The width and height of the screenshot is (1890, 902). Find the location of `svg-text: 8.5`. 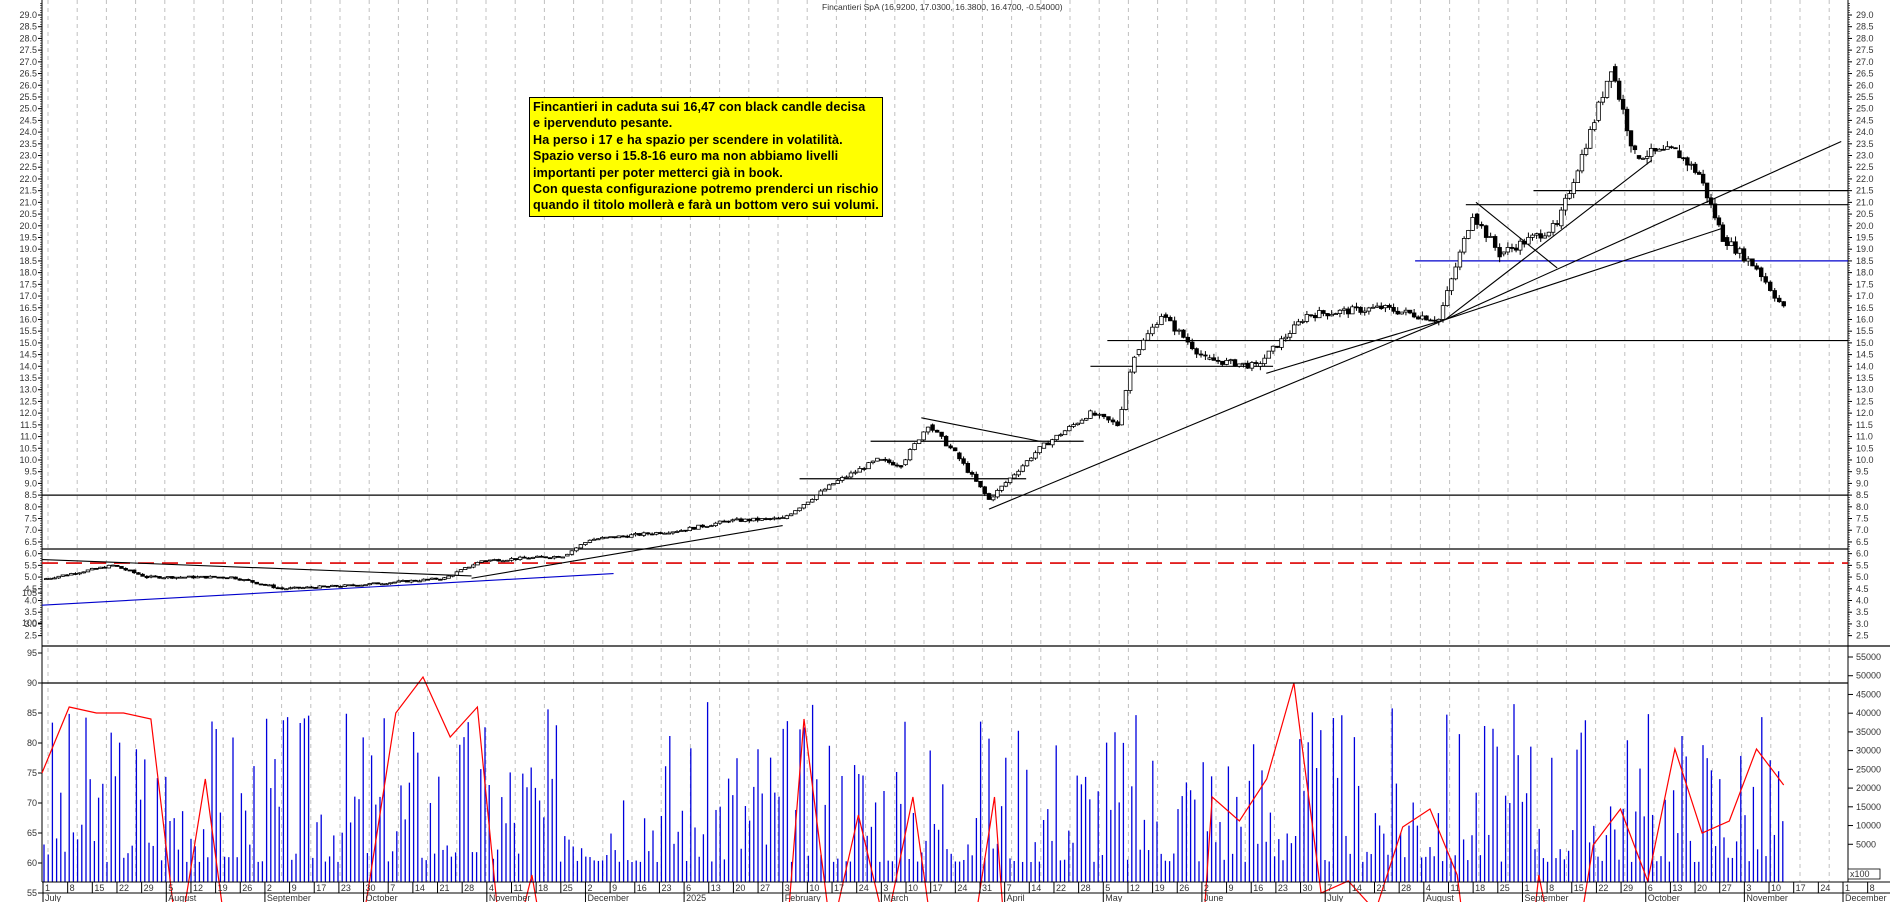

svg-text: 8.5 is located at coordinates (30, 495).